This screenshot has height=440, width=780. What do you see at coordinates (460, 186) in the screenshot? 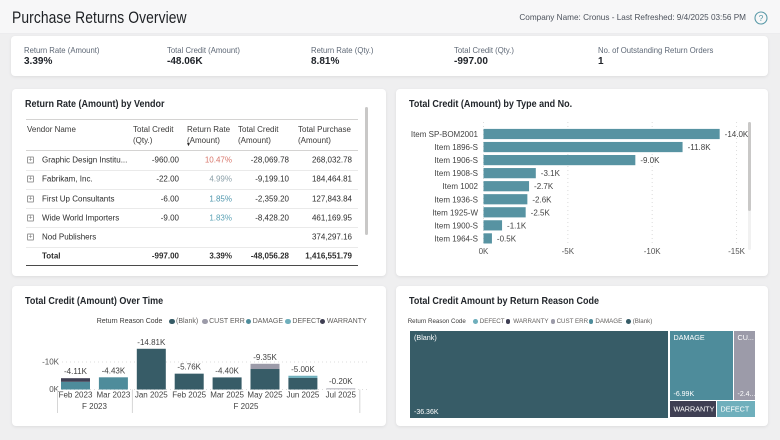
I see `svg-text: Item 1002` at bounding box center [460, 186].